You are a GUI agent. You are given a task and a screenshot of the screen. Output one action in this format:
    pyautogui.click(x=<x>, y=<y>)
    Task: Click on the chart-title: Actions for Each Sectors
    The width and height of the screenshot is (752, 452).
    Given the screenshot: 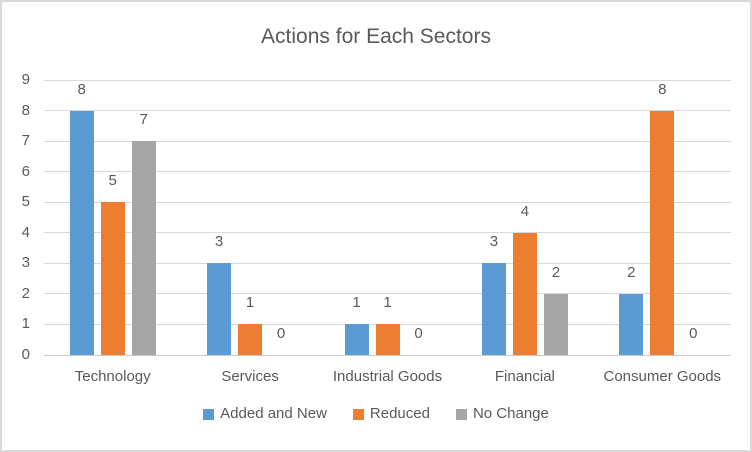 What is the action you would take?
    pyautogui.click(x=376, y=36)
    